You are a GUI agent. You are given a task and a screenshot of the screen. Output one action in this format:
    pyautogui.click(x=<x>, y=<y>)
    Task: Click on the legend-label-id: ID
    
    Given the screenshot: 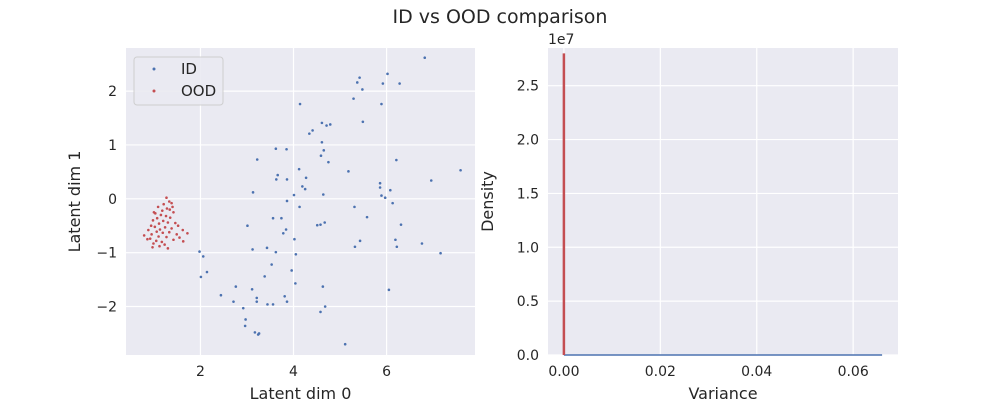 What is the action you would take?
    pyautogui.click(x=189, y=69)
    